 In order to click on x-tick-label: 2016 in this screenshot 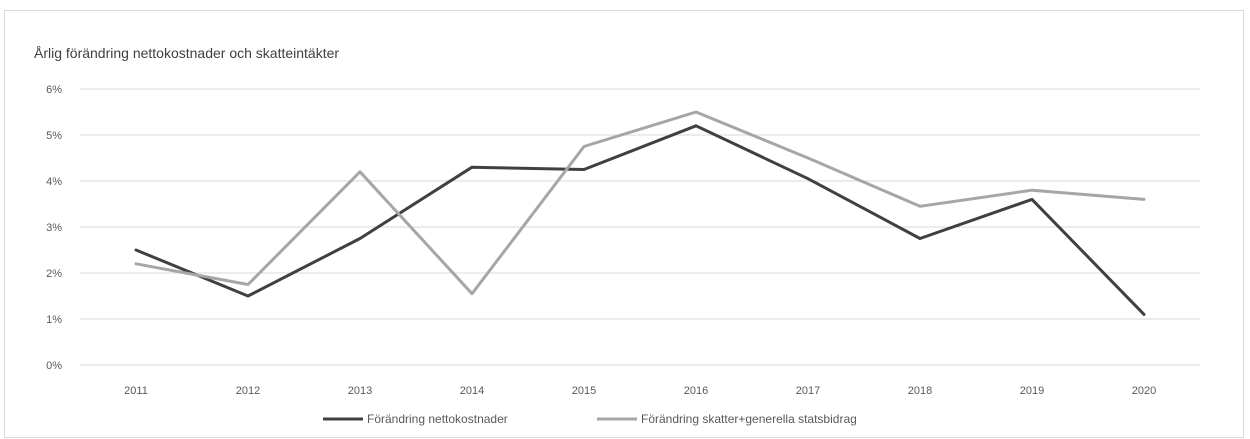, I will do `click(696, 391)`.